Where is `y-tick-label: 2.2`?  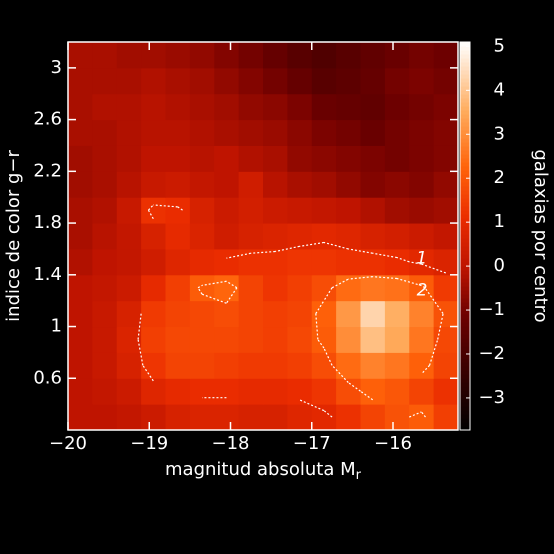
y-tick-label: 2.2 is located at coordinates (47, 170).